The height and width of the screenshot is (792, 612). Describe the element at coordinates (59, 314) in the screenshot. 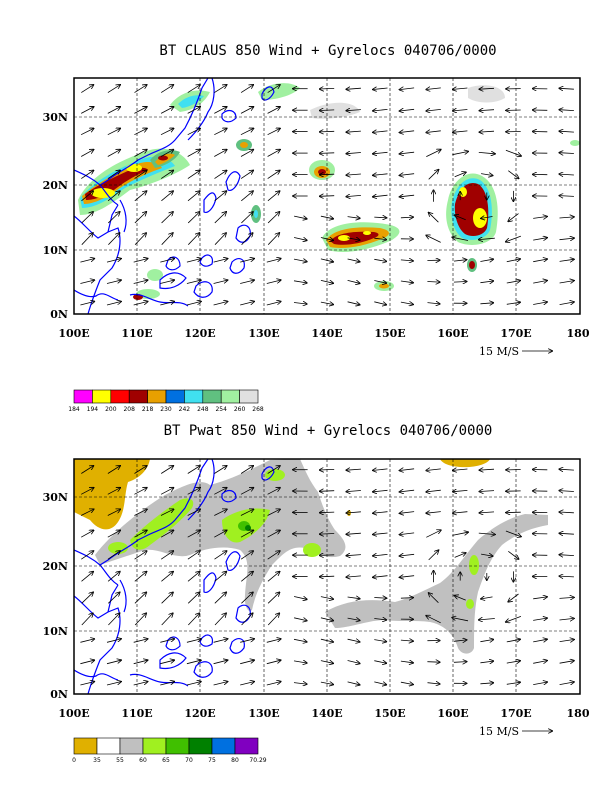

I see `lat-label-0n: 0N` at that location.